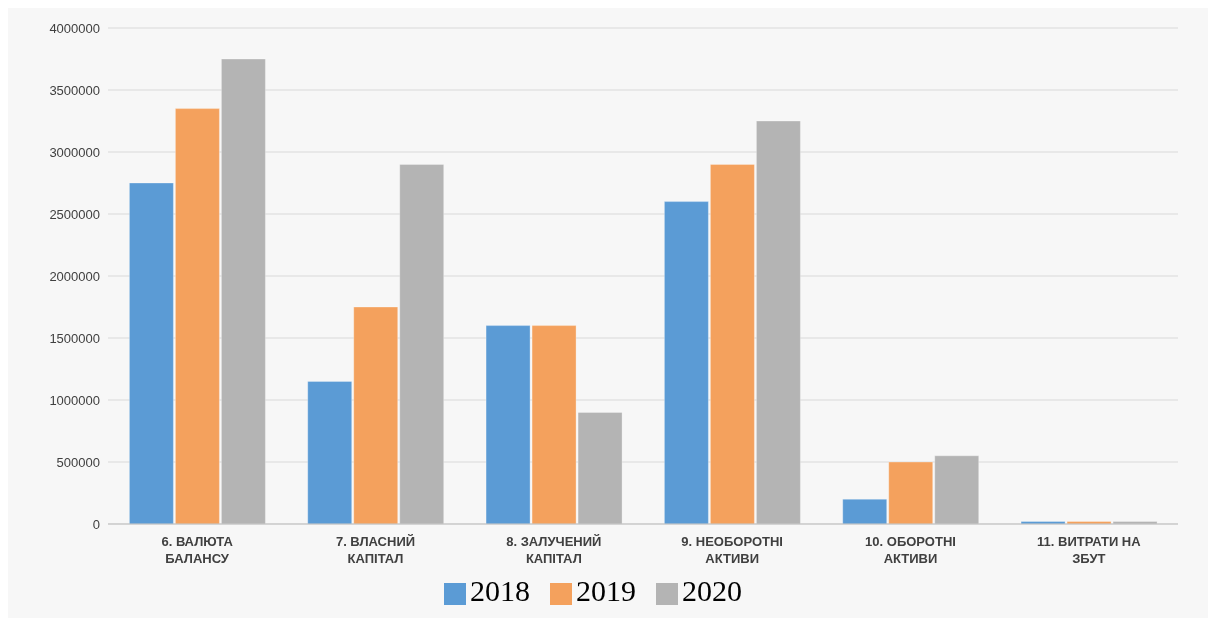 Image resolution: width=1221 pixels, height=630 pixels. I want to click on y-tick-label: 4000000, so click(74, 28).